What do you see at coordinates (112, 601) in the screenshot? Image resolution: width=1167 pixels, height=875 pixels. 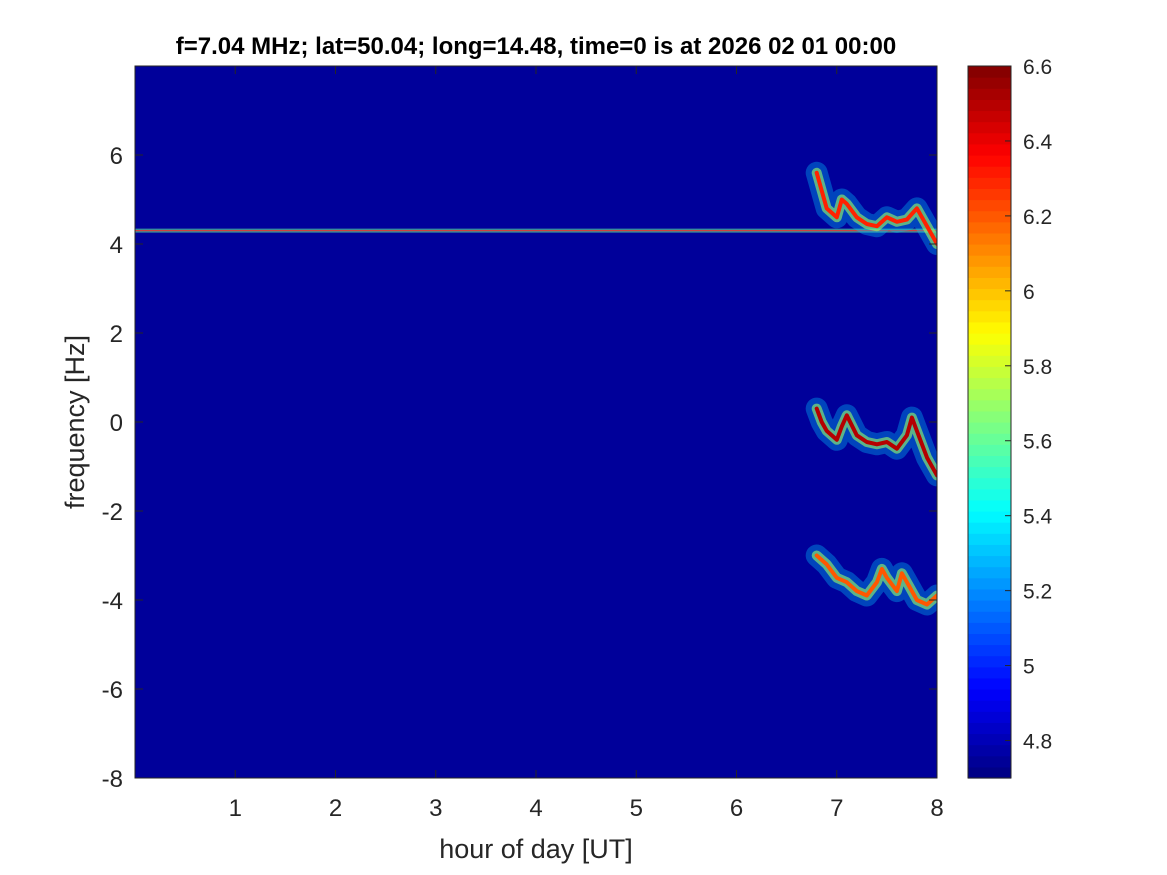 I see `y-tick-label: -4` at bounding box center [112, 601].